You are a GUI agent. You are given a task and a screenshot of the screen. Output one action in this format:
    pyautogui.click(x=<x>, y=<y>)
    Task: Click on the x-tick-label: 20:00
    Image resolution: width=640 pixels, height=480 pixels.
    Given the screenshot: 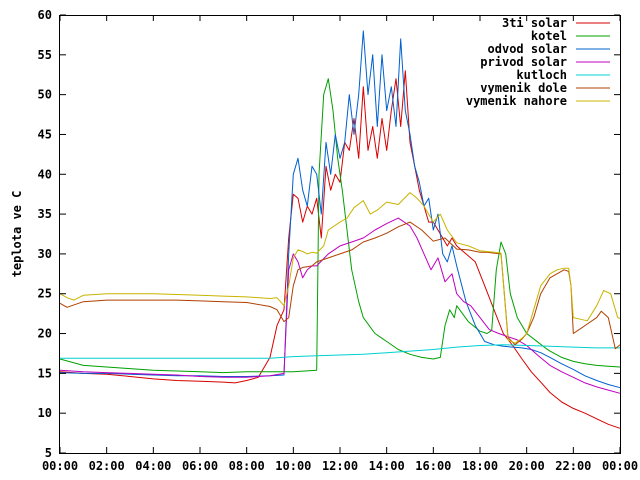 What is the action you would take?
    pyautogui.click(x=527, y=466)
    